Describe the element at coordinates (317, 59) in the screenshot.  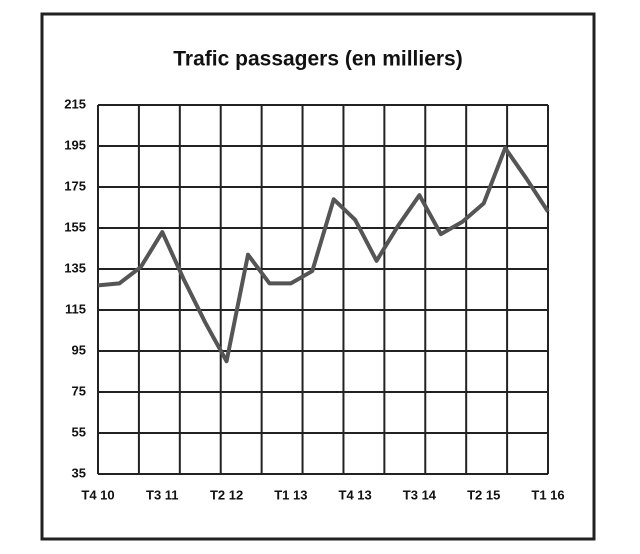
I see `chart-title: Trafic passagers (en milliers)` at that location.